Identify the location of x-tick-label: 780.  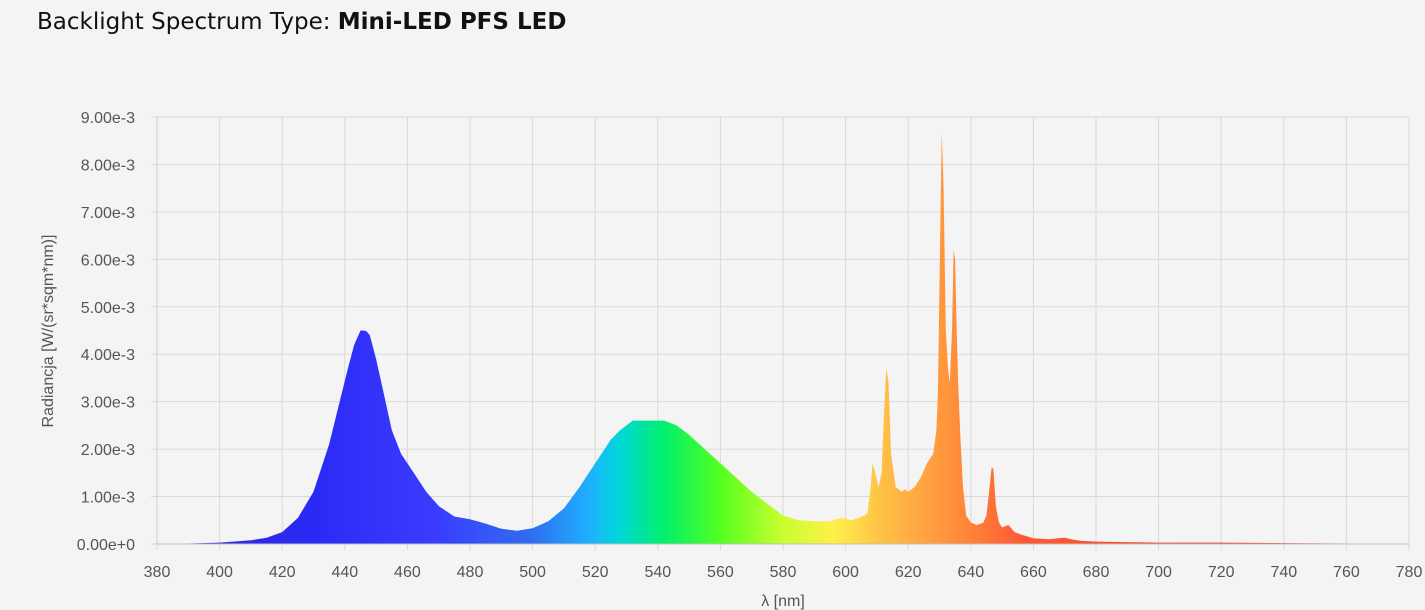
(1409, 572).